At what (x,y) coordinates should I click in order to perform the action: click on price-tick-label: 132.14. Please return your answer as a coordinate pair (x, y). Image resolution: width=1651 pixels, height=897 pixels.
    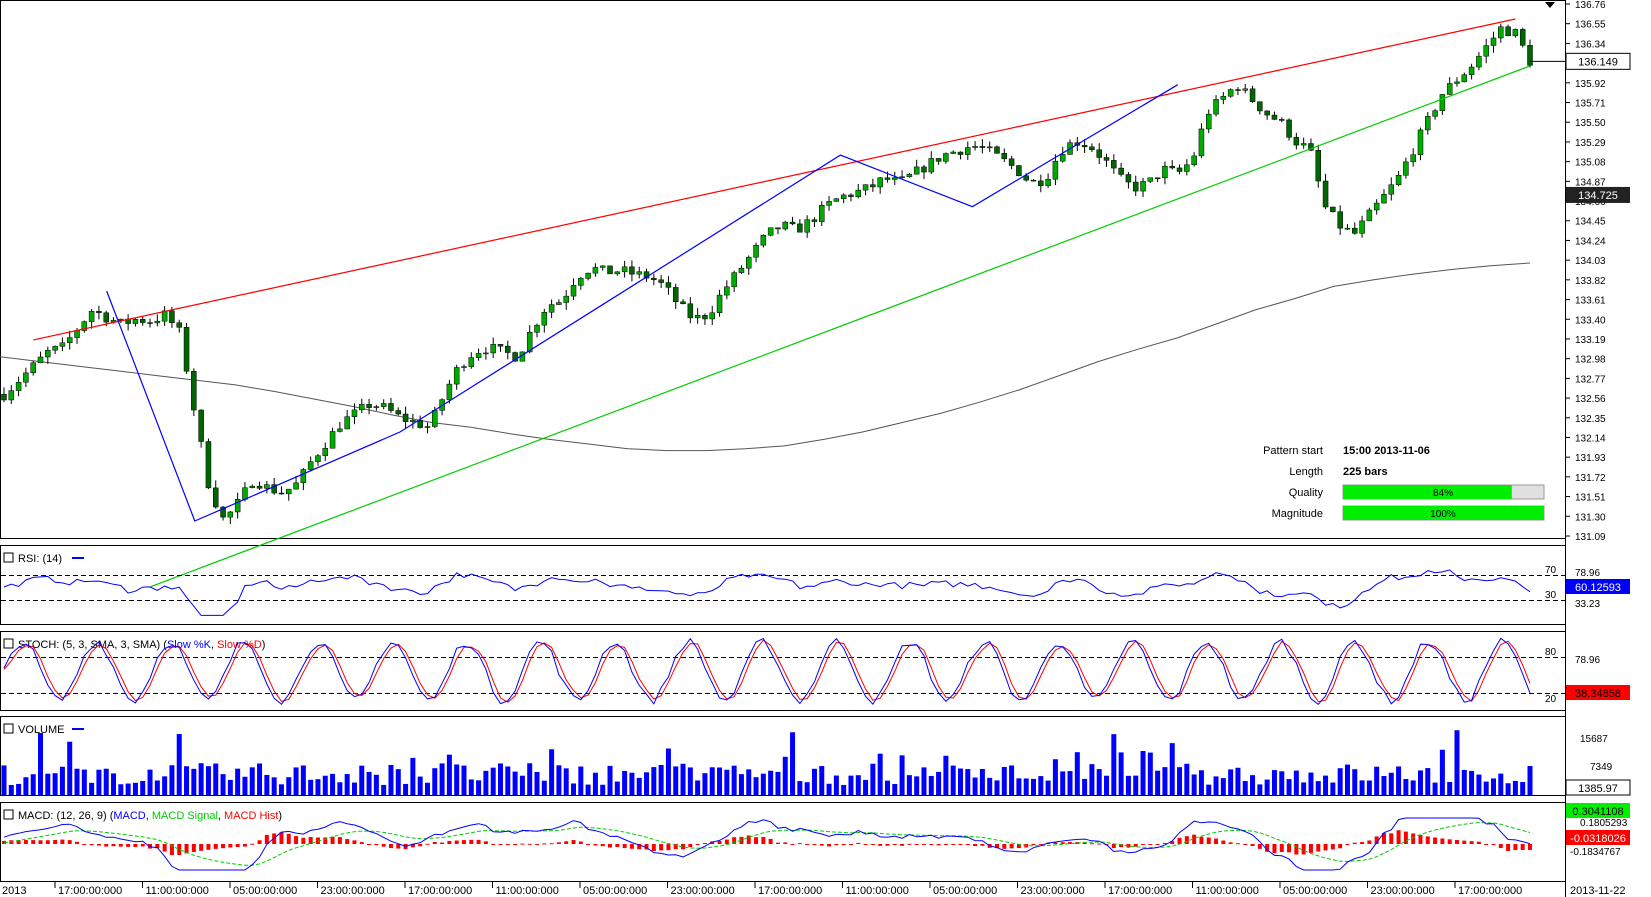
    Looking at the image, I should click on (1590, 438).